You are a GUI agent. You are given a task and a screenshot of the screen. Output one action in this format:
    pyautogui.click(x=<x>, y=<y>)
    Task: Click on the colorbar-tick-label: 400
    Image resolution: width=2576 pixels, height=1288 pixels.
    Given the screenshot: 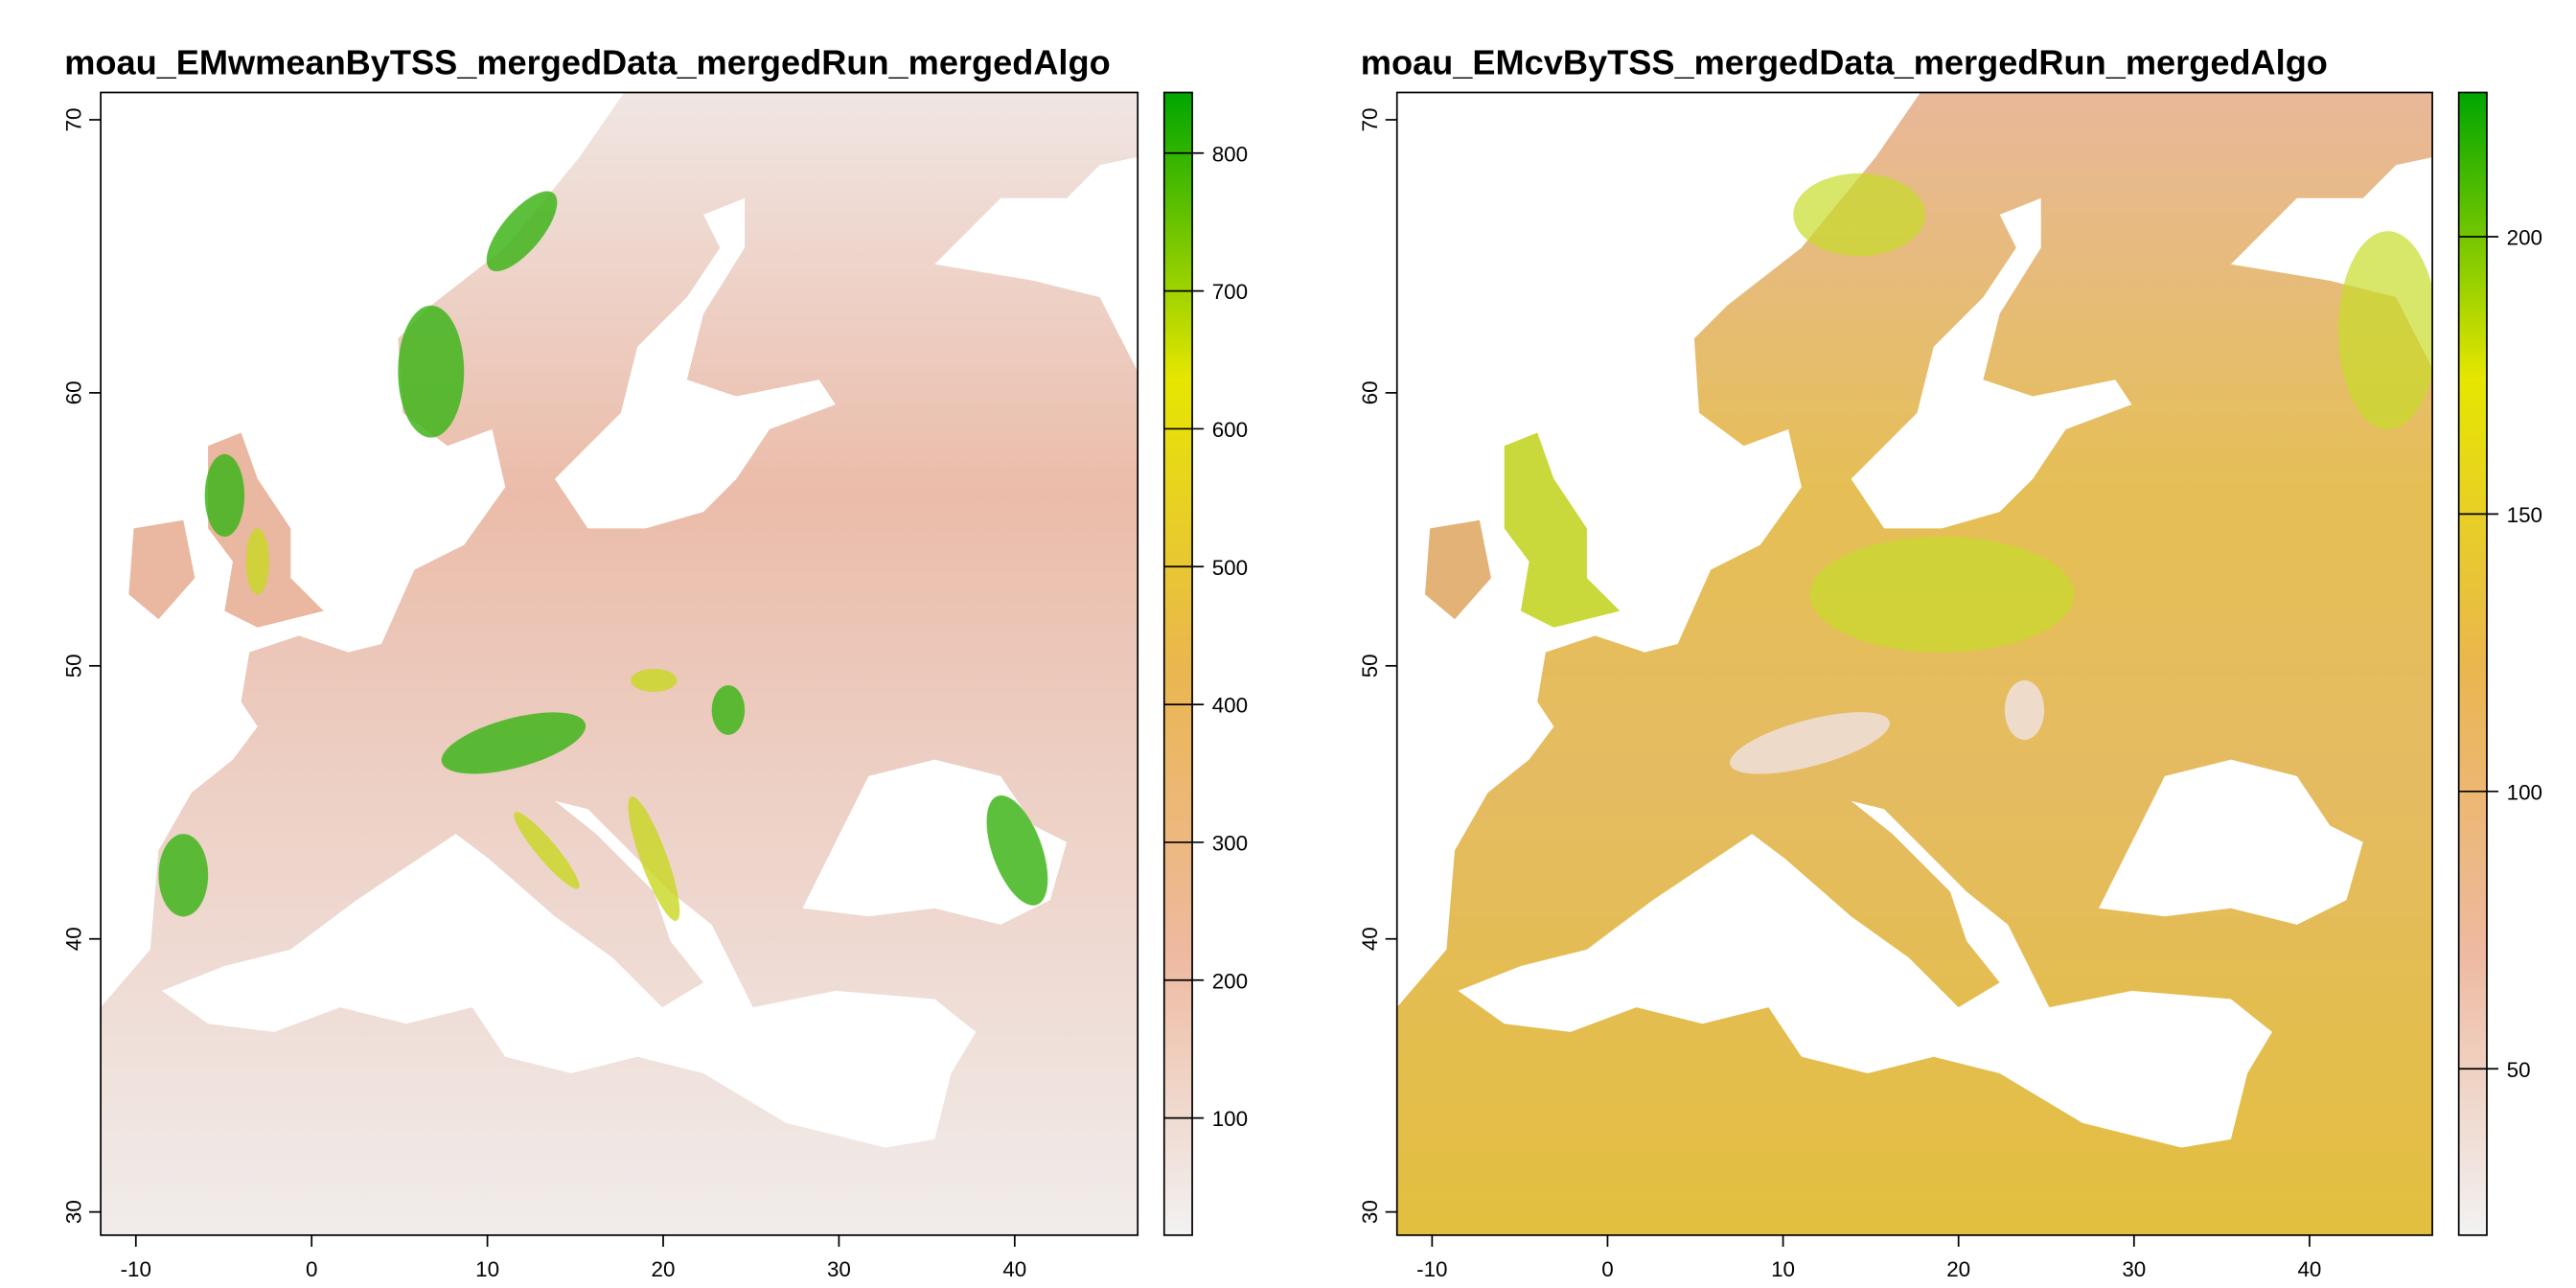 What is the action you would take?
    pyautogui.click(x=1230, y=706)
    